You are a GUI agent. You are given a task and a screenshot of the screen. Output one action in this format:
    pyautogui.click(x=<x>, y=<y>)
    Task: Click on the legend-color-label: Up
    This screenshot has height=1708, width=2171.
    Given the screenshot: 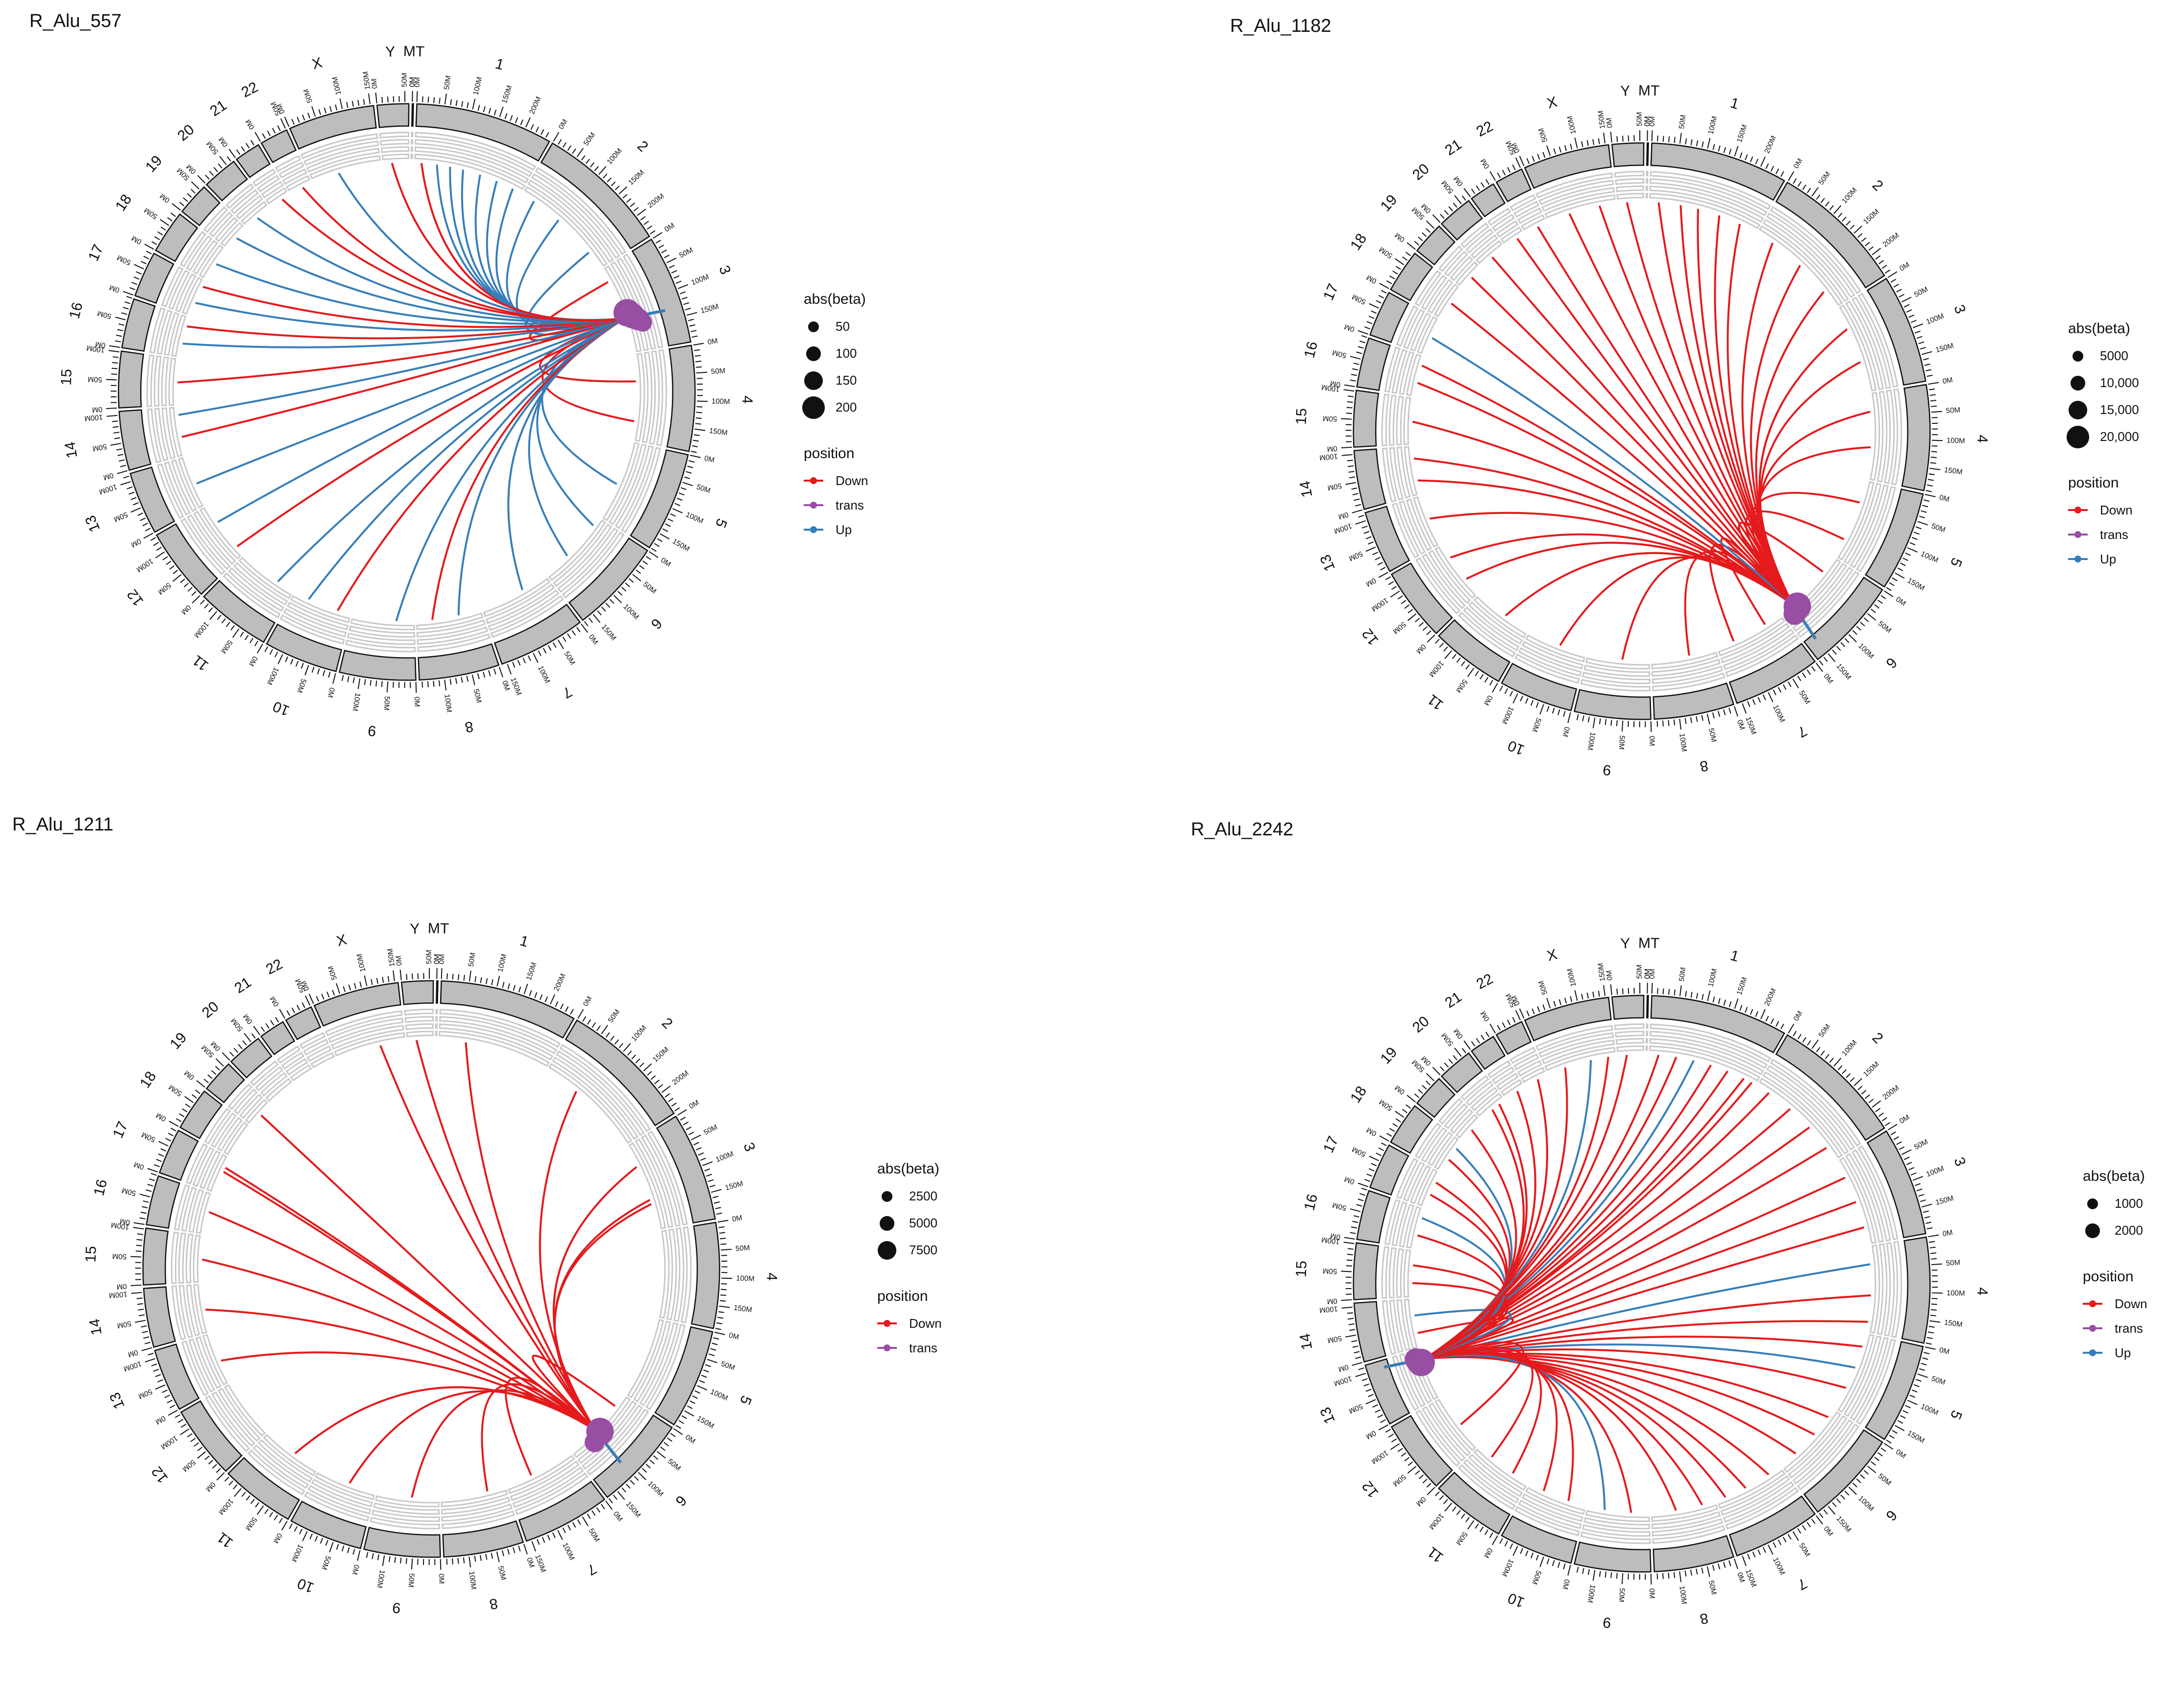 What is the action you would take?
    pyautogui.click(x=844, y=529)
    